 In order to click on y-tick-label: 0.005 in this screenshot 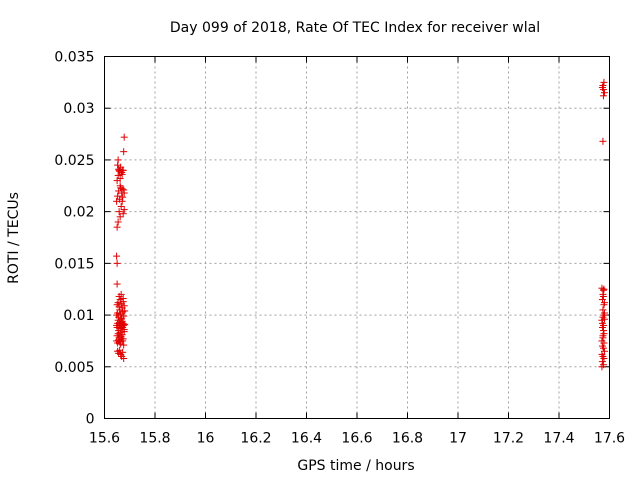, I will do `click(74, 368)`.